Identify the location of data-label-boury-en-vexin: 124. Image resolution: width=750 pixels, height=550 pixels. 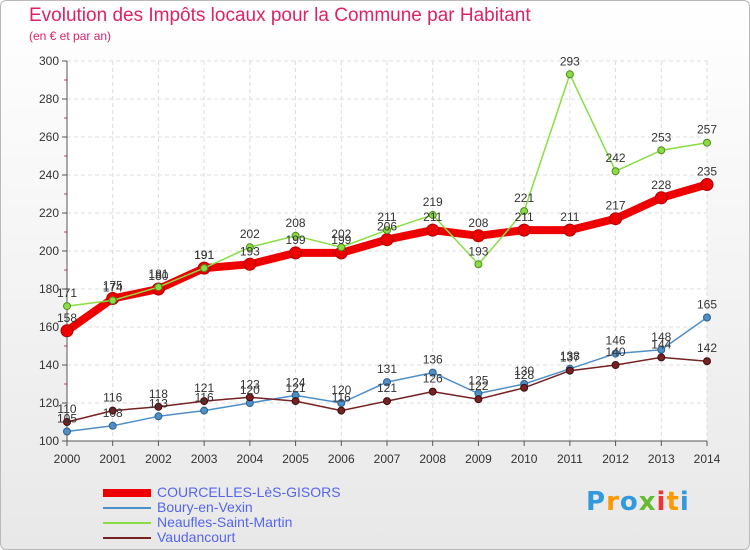
(296, 382).